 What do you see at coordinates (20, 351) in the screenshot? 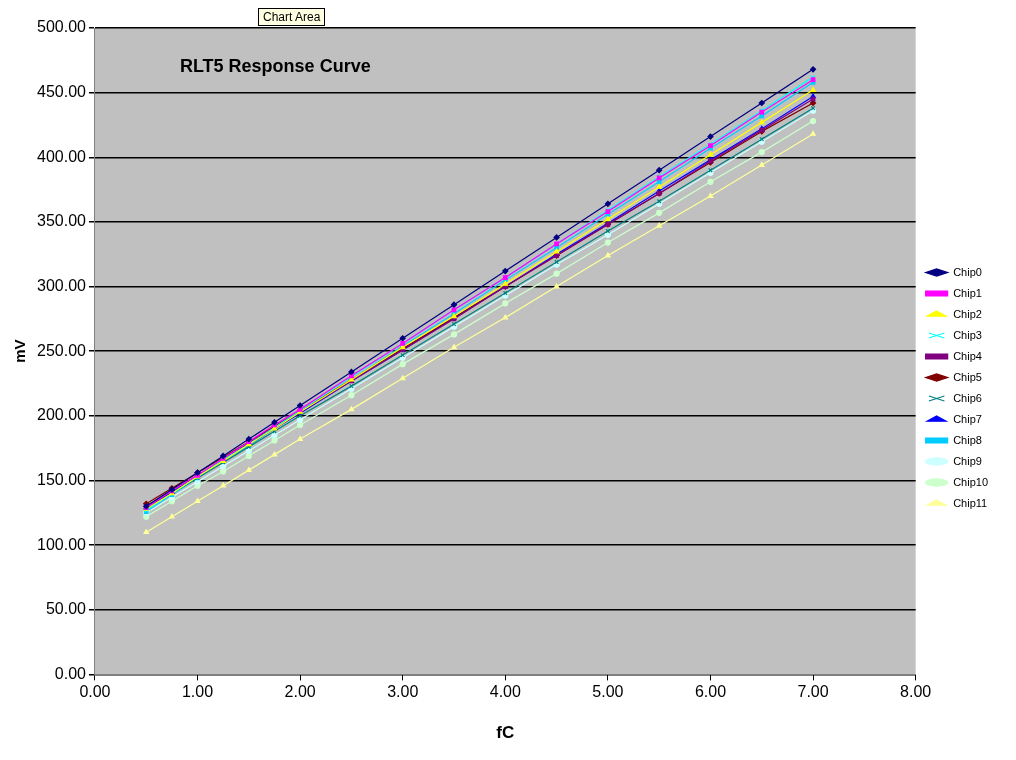
I see `y-axis-title: mV` at bounding box center [20, 351].